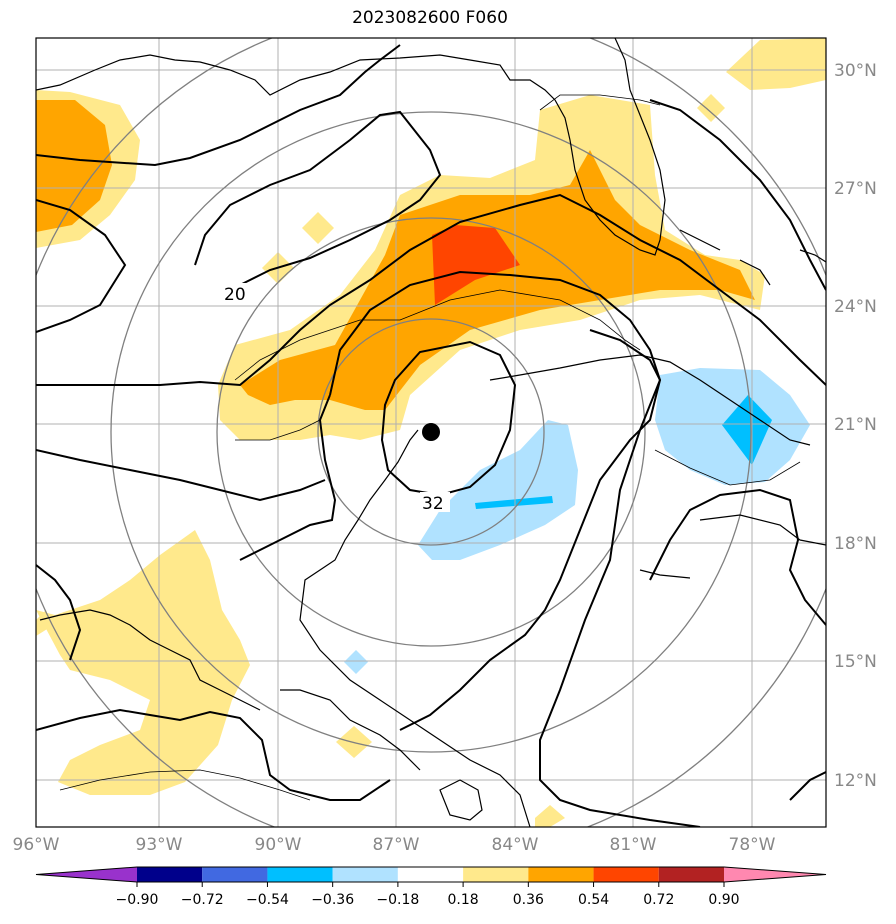 This screenshot has width=896, height=924. What do you see at coordinates (658, 900) in the screenshot?
I see `colorbar-tick-label: 0.72` at bounding box center [658, 900].